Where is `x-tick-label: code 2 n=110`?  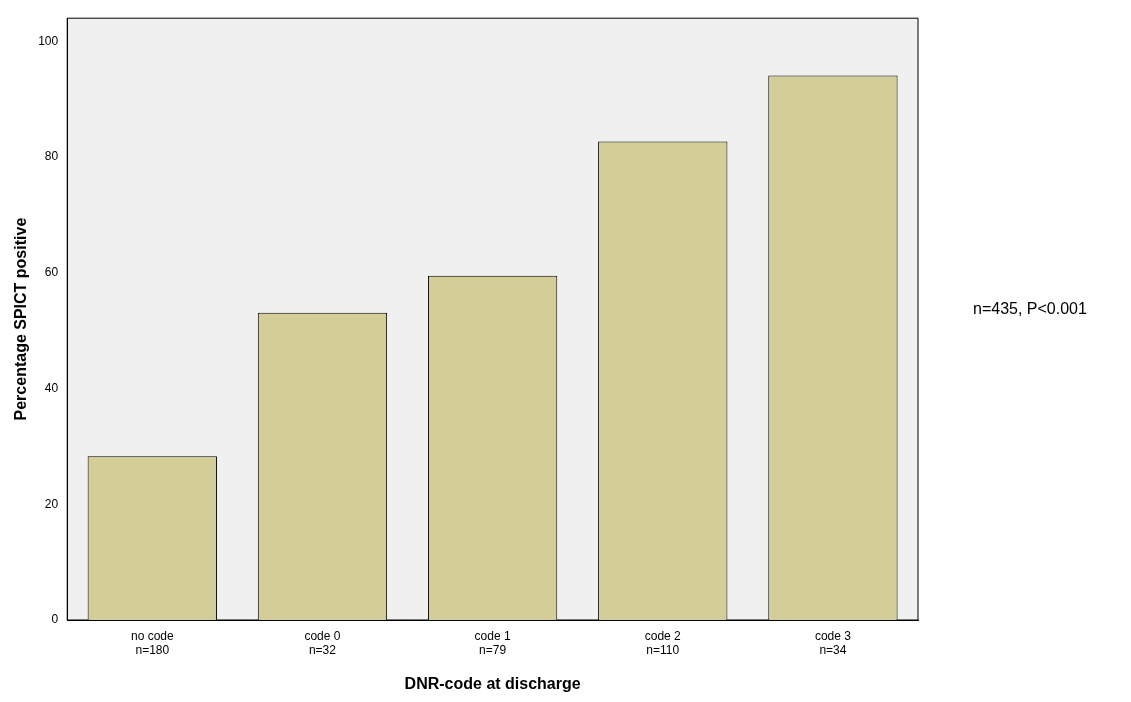
x-tick-label: code 2 n=110 is located at coordinates (663, 642).